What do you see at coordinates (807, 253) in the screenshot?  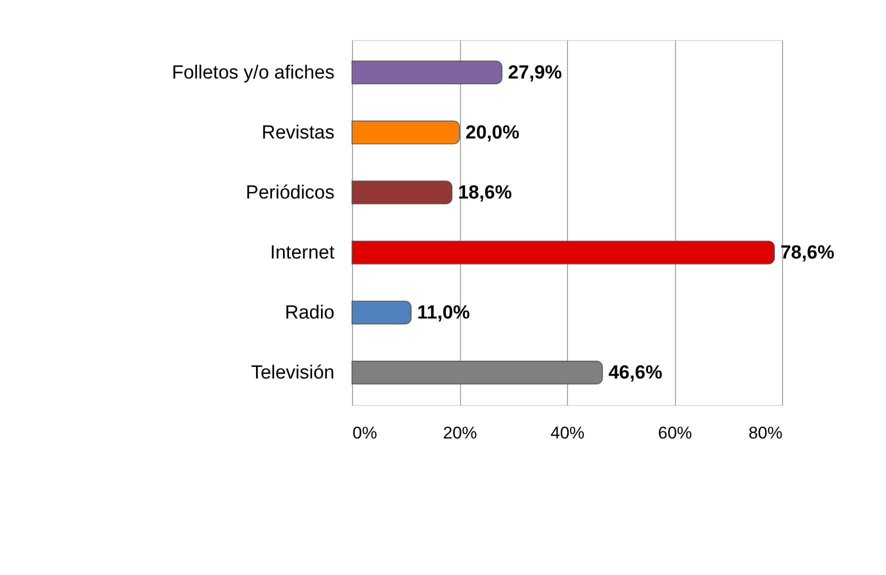 I see `data-label: 78,6%` at bounding box center [807, 253].